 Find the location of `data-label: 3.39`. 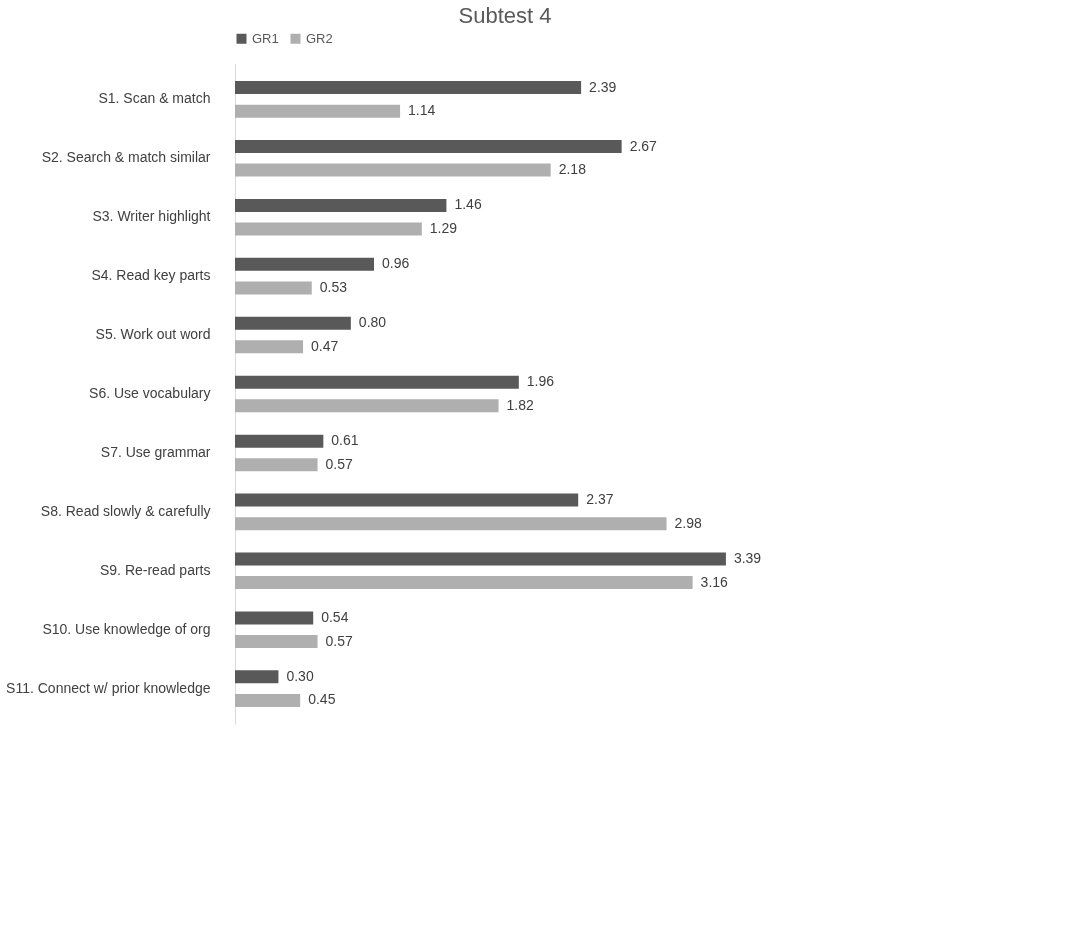

data-label: 3.39 is located at coordinates (747, 558).